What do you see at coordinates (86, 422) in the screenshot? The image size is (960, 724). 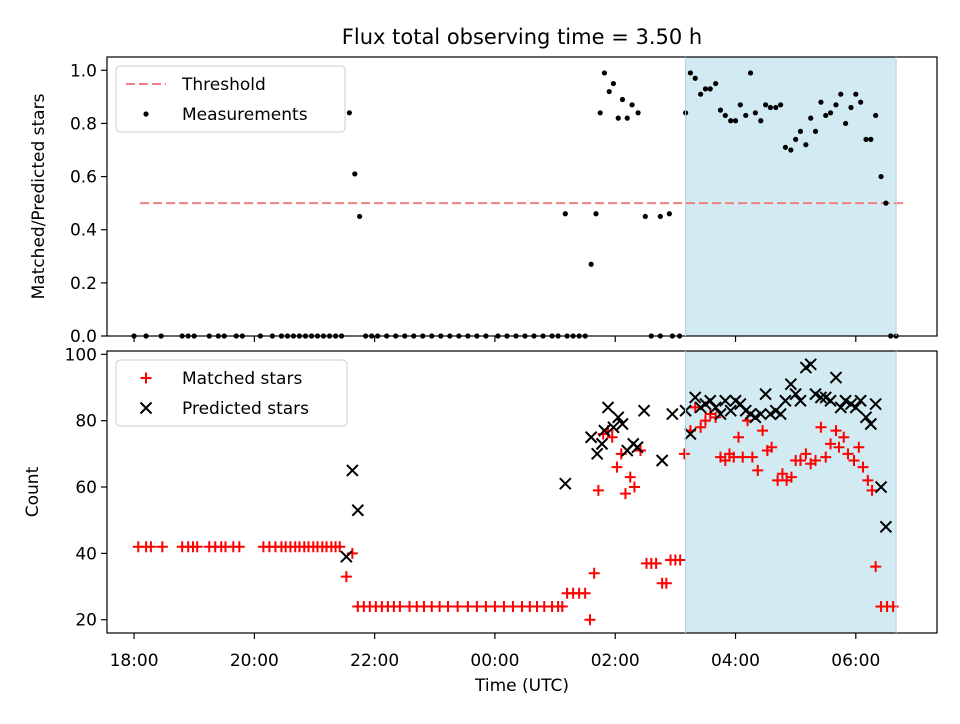 I see `count-panel-ytick-label: 80` at bounding box center [86, 422].